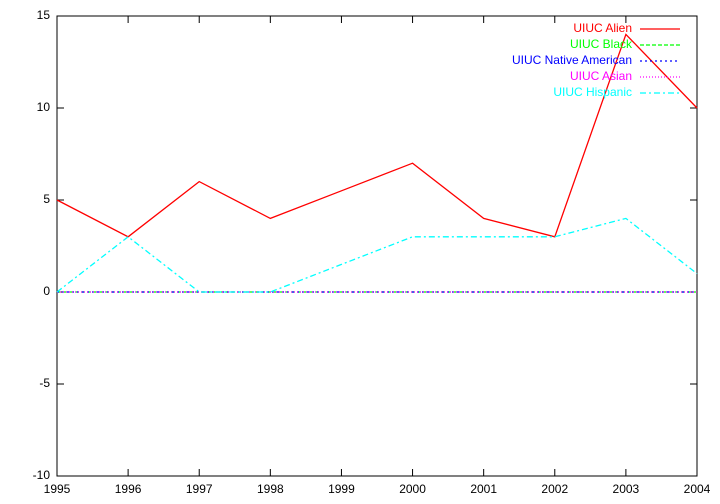 The width and height of the screenshot is (720, 504). Describe the element at coordinates (57, 489) in the screenshot. I see `x-tick-label: 1995` at that location.